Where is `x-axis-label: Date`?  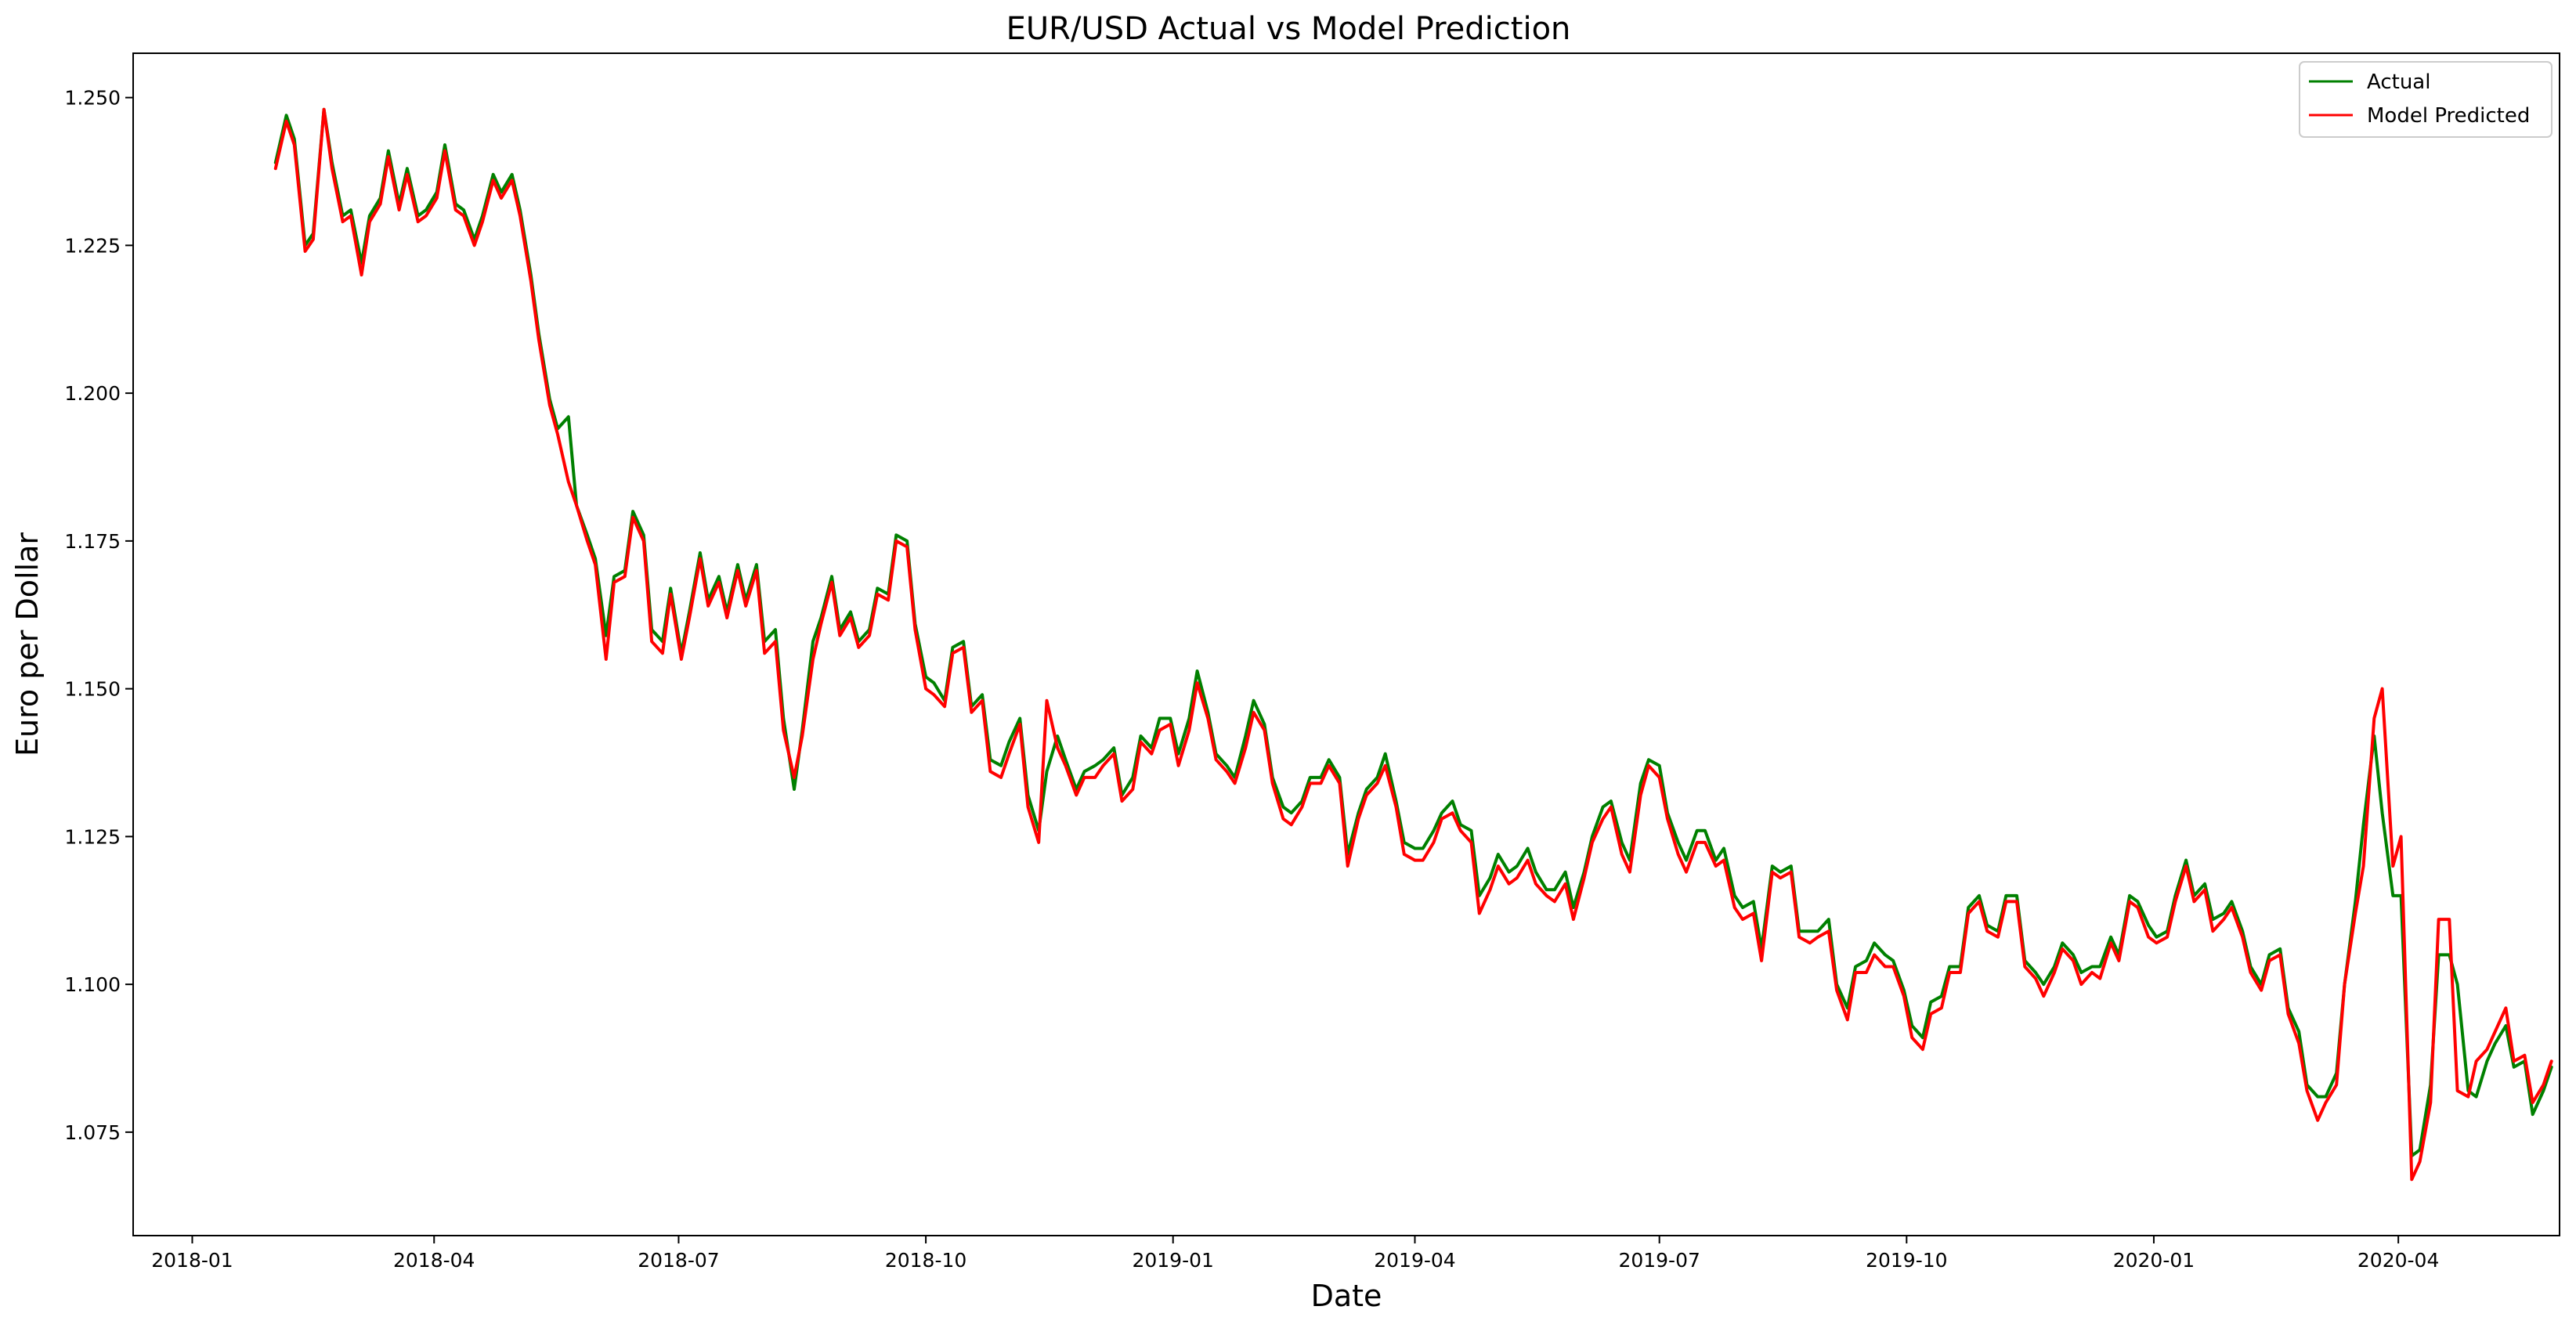
x-axis-label: Date is located at coordinates (1346, 1296).